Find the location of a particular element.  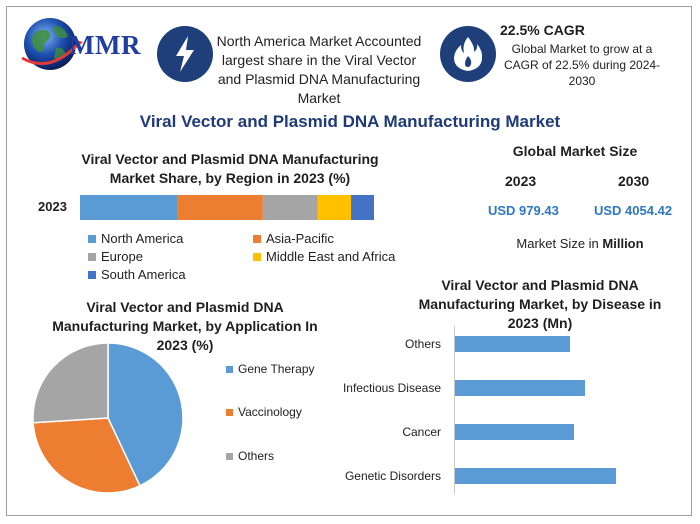

legend-north-america: North America is located at coordinates (135, 238).